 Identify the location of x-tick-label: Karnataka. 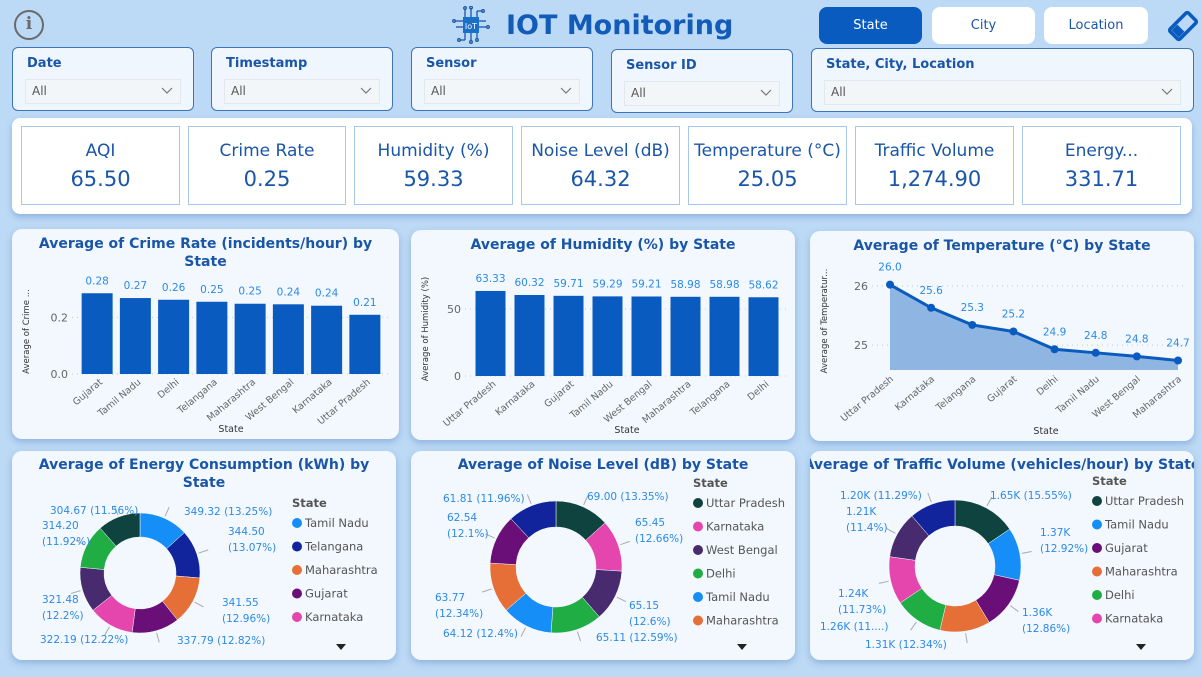
(915, 393).